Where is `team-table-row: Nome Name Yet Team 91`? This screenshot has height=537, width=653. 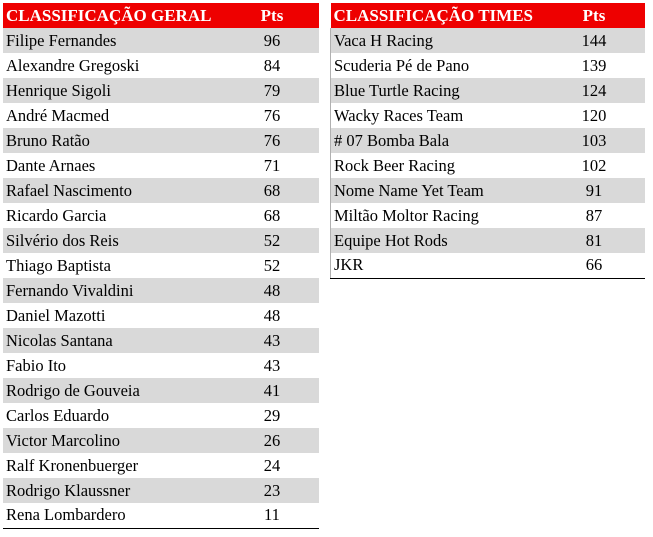 team-table-row: Nome Name Yet Team 91 is located at coordinates (487, 190).